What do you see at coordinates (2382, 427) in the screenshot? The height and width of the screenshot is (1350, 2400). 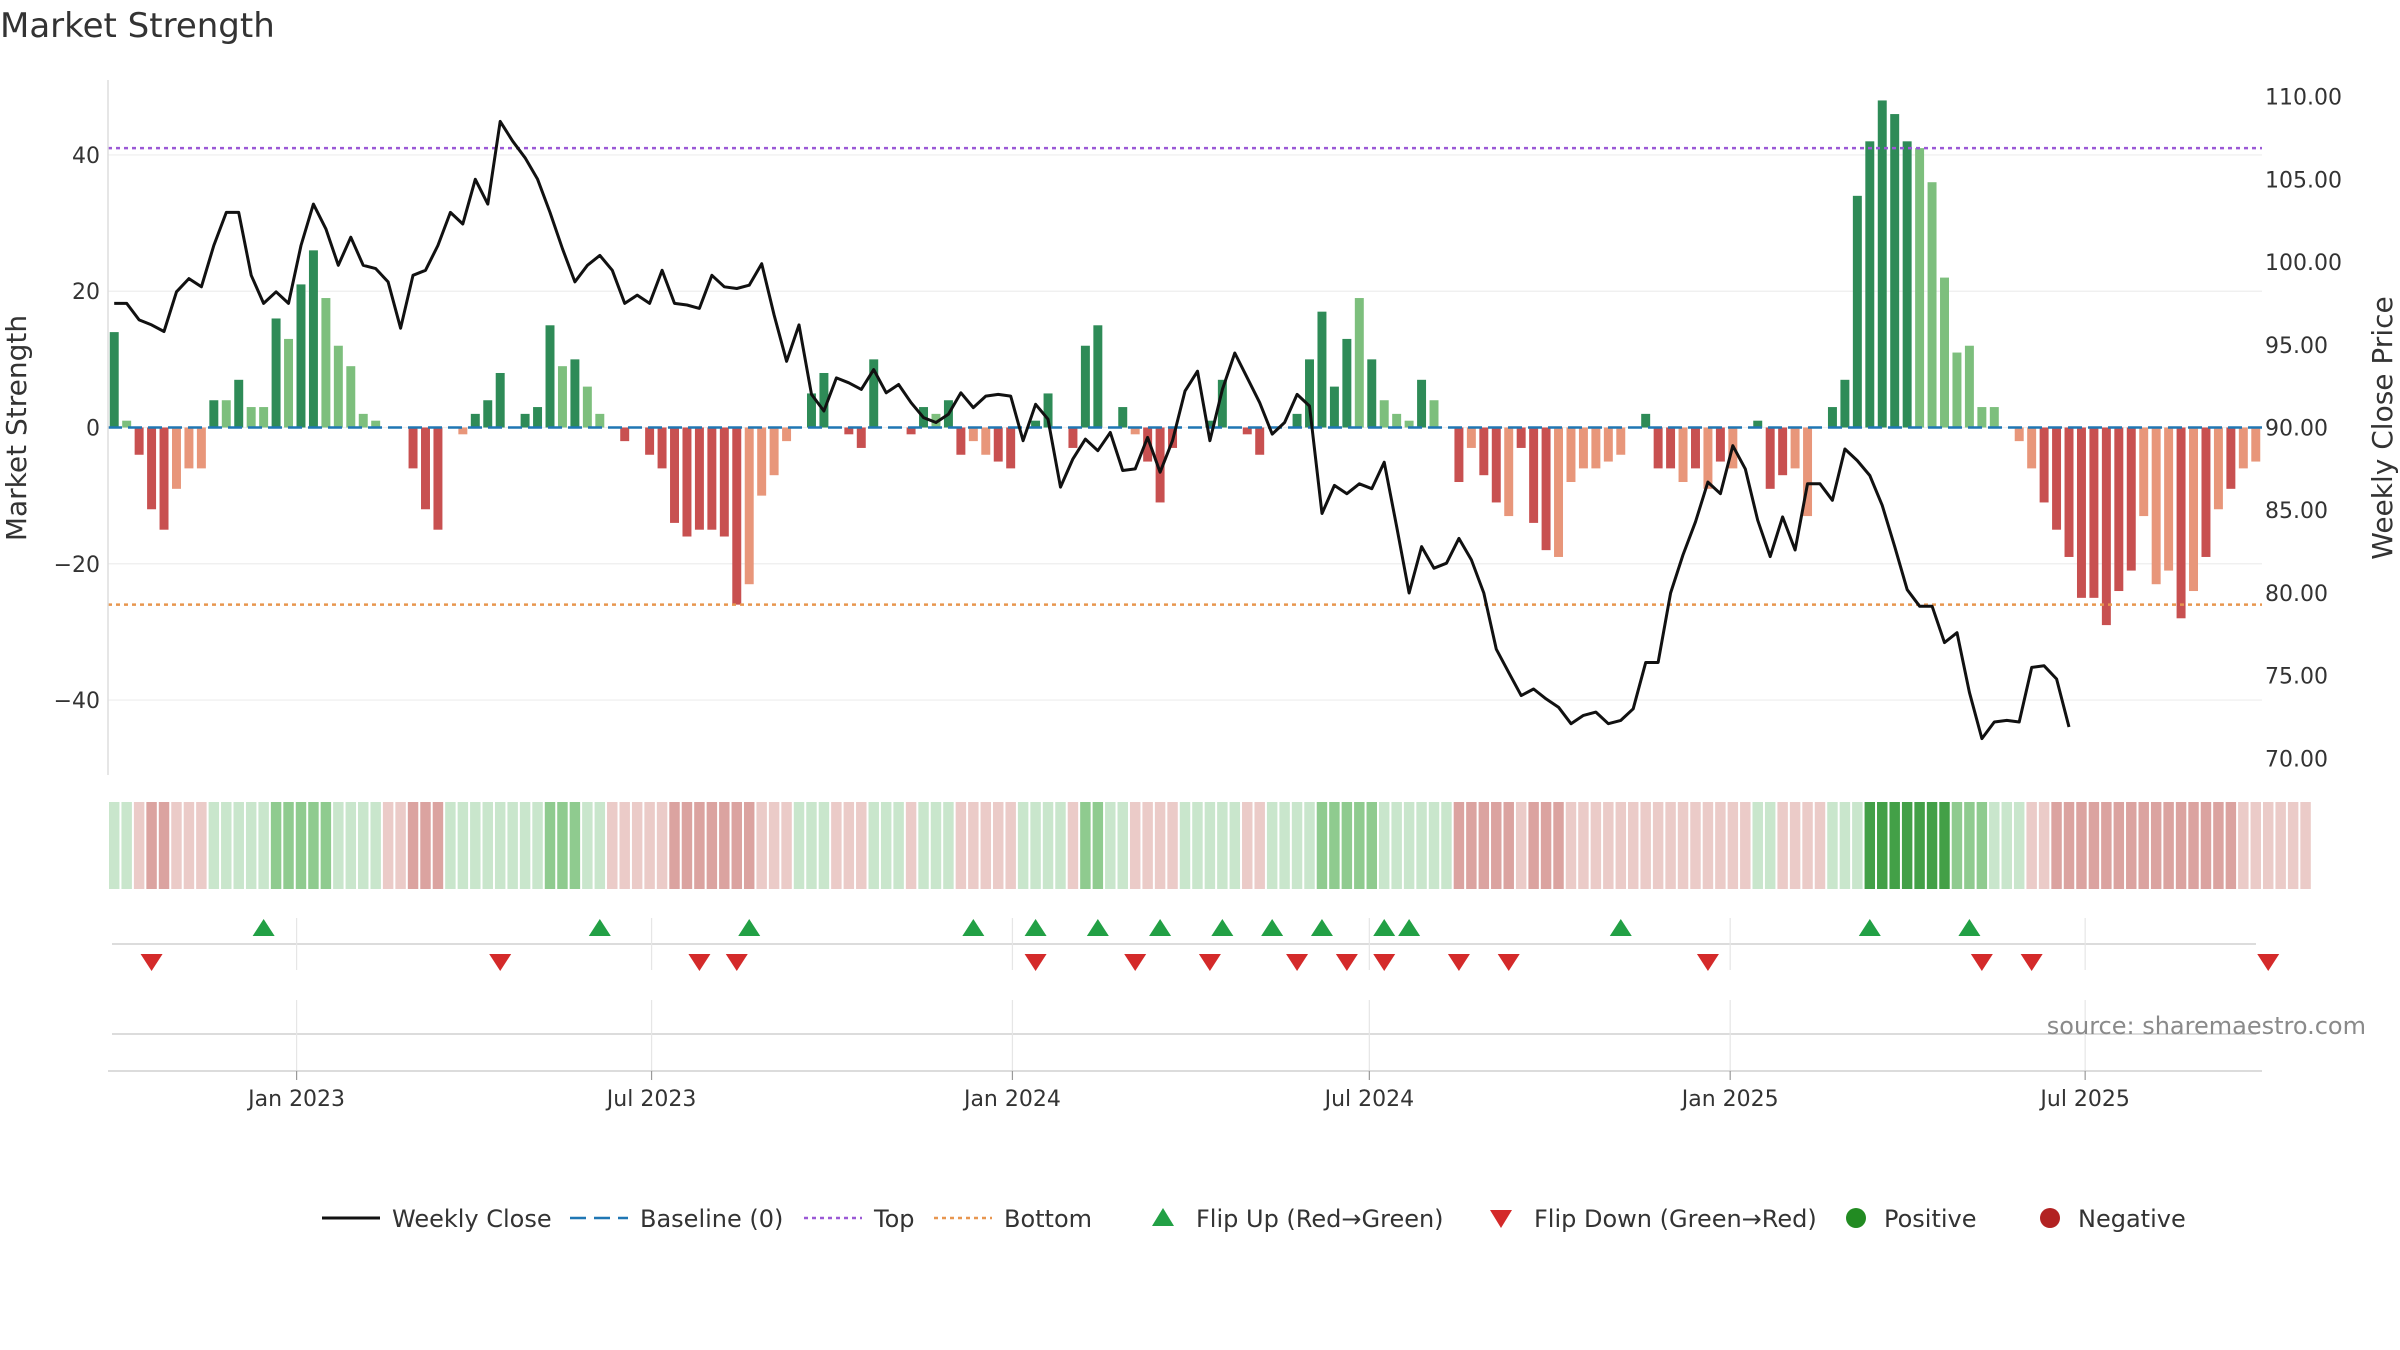 I see `y2-axis-label: Weekly Close Price` at bounding box center [2382, 427].